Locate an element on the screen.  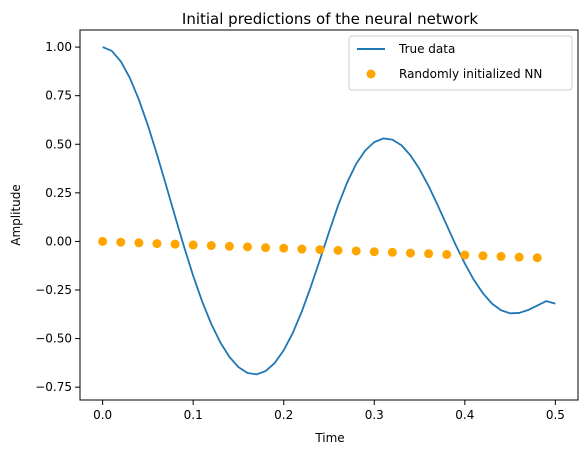
y-axis-label: Amplitude is located at coordinates (16, 215).